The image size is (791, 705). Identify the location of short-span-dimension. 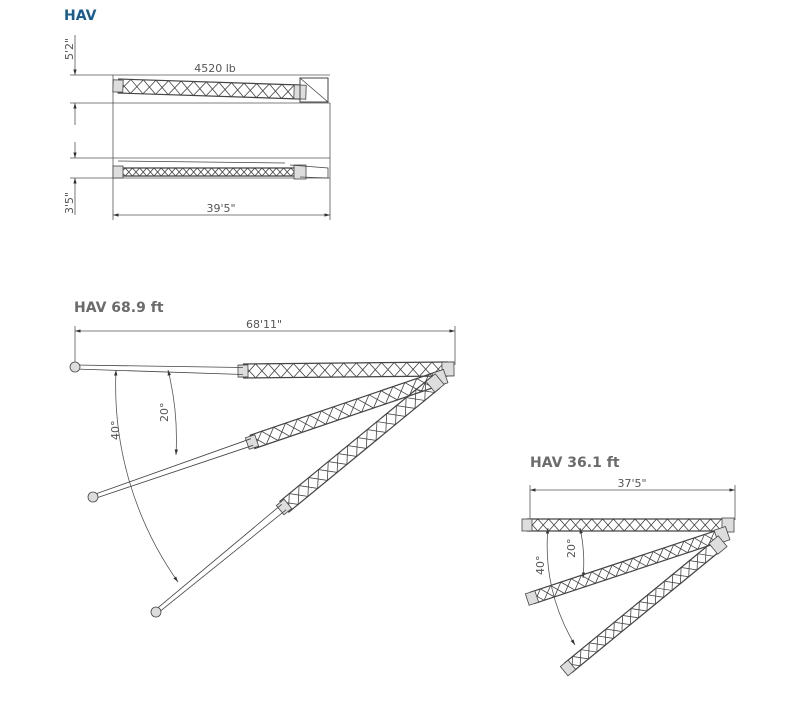
(632, 565).